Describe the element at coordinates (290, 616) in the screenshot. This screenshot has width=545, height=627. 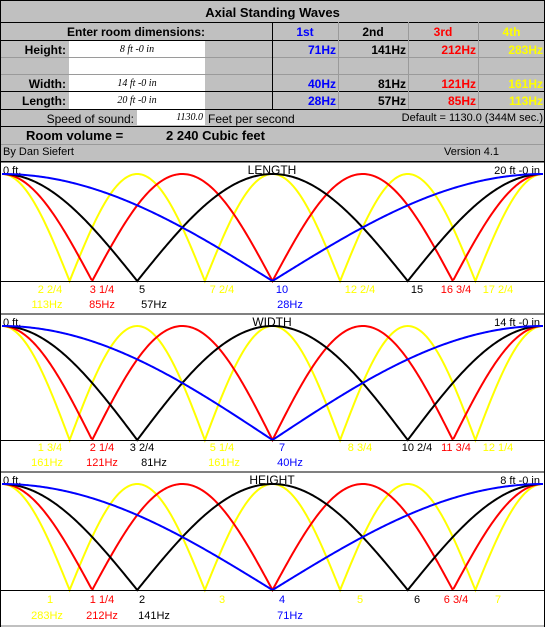
I see `height-freq-label: 71Hz` at that location.